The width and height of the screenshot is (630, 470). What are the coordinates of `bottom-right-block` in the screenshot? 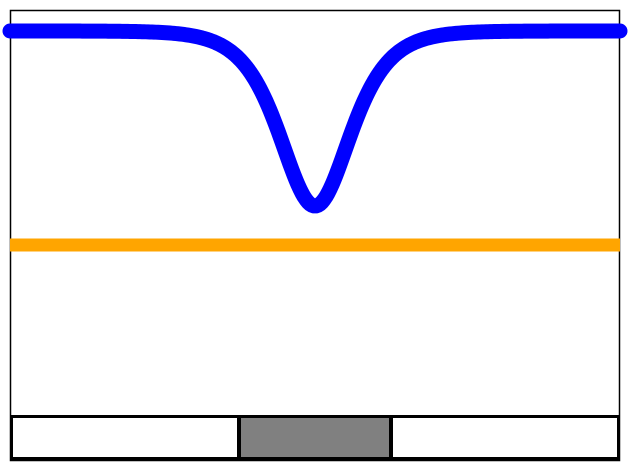 It's located at (505, 437).